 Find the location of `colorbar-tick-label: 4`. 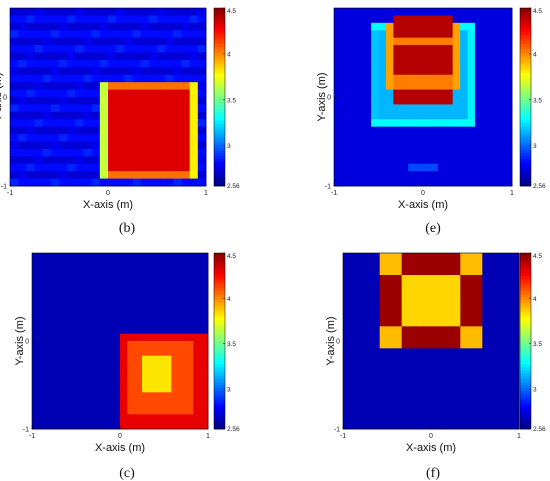

colorbar-tick-label: 4 is located at coordinates (229, 299).